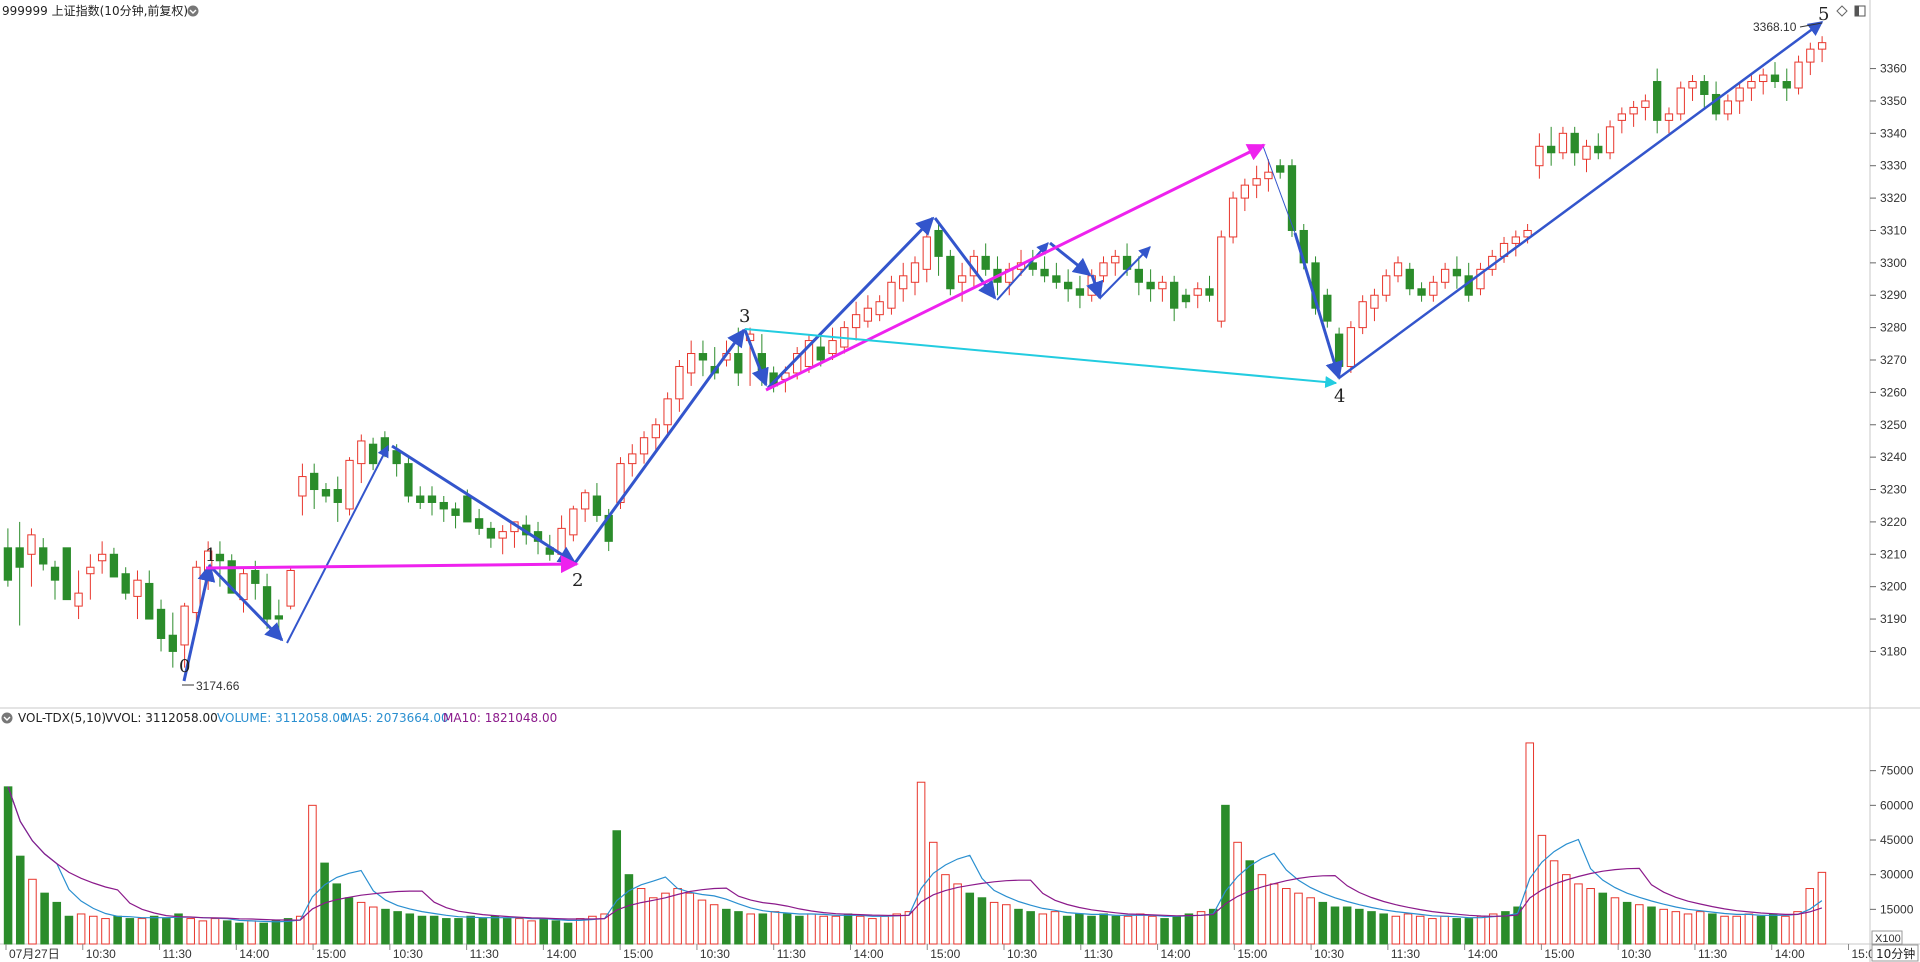  Describe the element at coordinates (1895, 953) in the screenshot. I see `period-box` at that location.